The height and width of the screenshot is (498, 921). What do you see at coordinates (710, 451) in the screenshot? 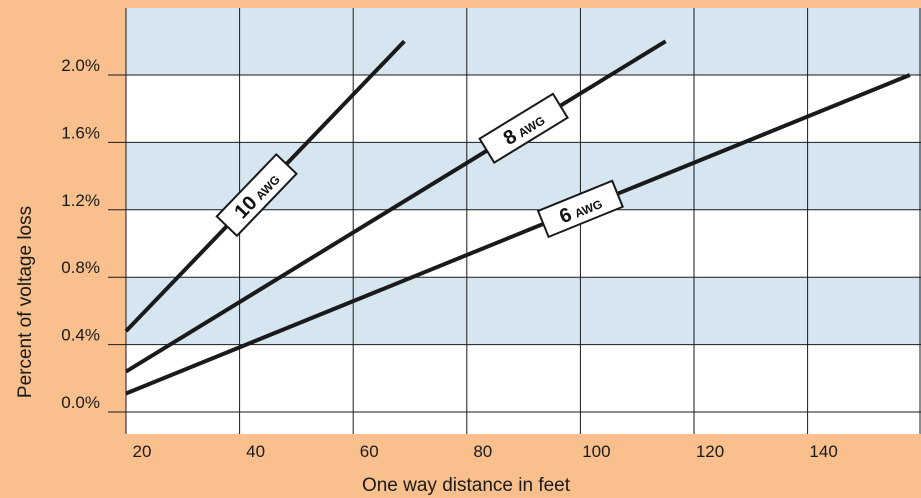
I see `x-tick-label: 120` at bounding box center [710, 451].